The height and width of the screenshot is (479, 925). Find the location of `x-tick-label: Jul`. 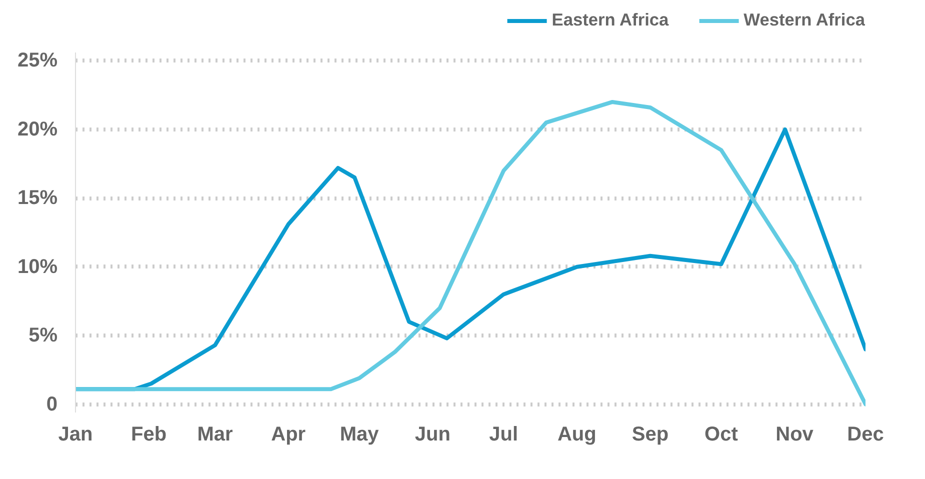

x-tick-label: Jul is located at coordinates (503, 435).